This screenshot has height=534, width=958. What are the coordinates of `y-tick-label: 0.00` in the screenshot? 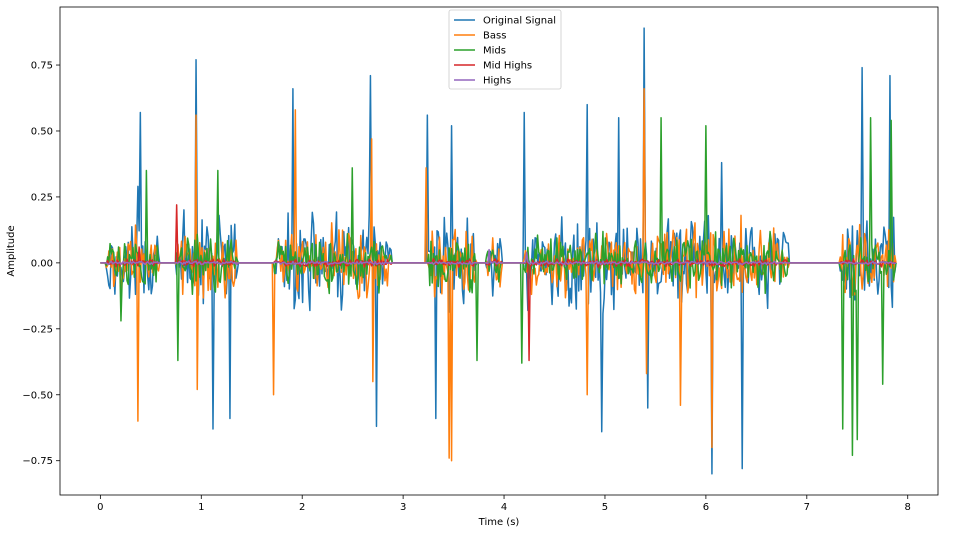 It's located at (42, 263).